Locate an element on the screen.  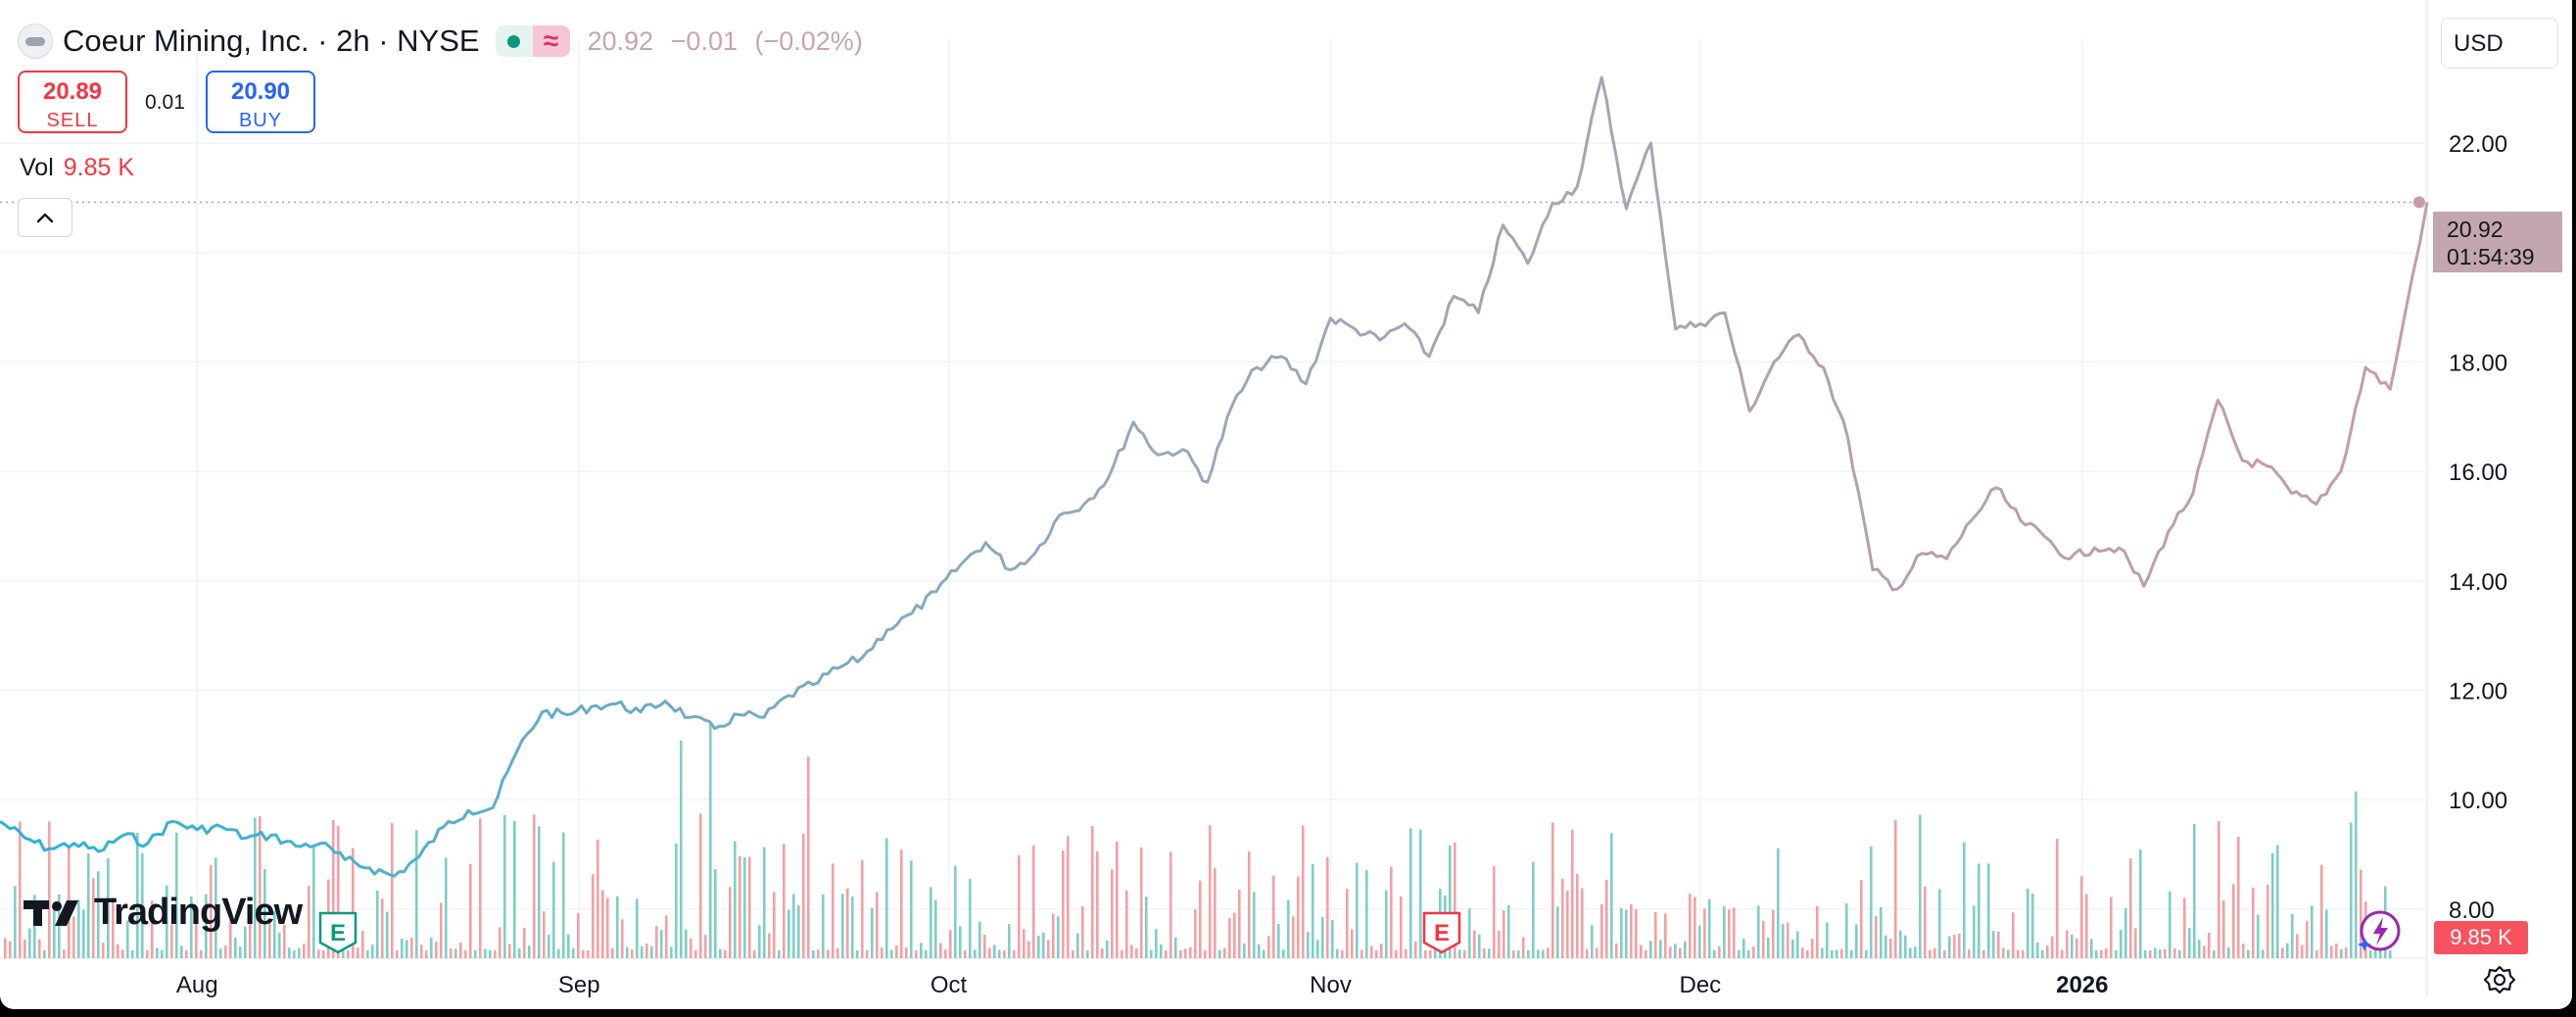
time-axis: Aug Sep Oct Nov Dec 2026 is located at coordinates (1142, 985).